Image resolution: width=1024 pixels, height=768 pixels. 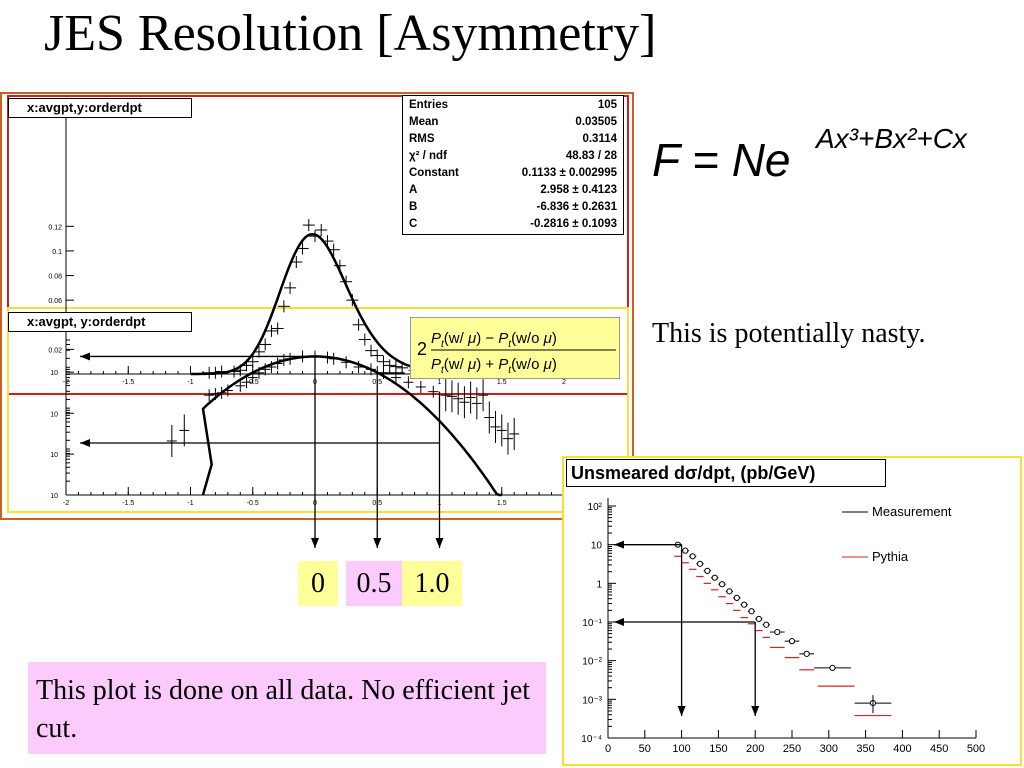 What do you see at coordinates (413, 224) in the screenshot?
I see `stats-label: C` at bounding box center [413, 224].